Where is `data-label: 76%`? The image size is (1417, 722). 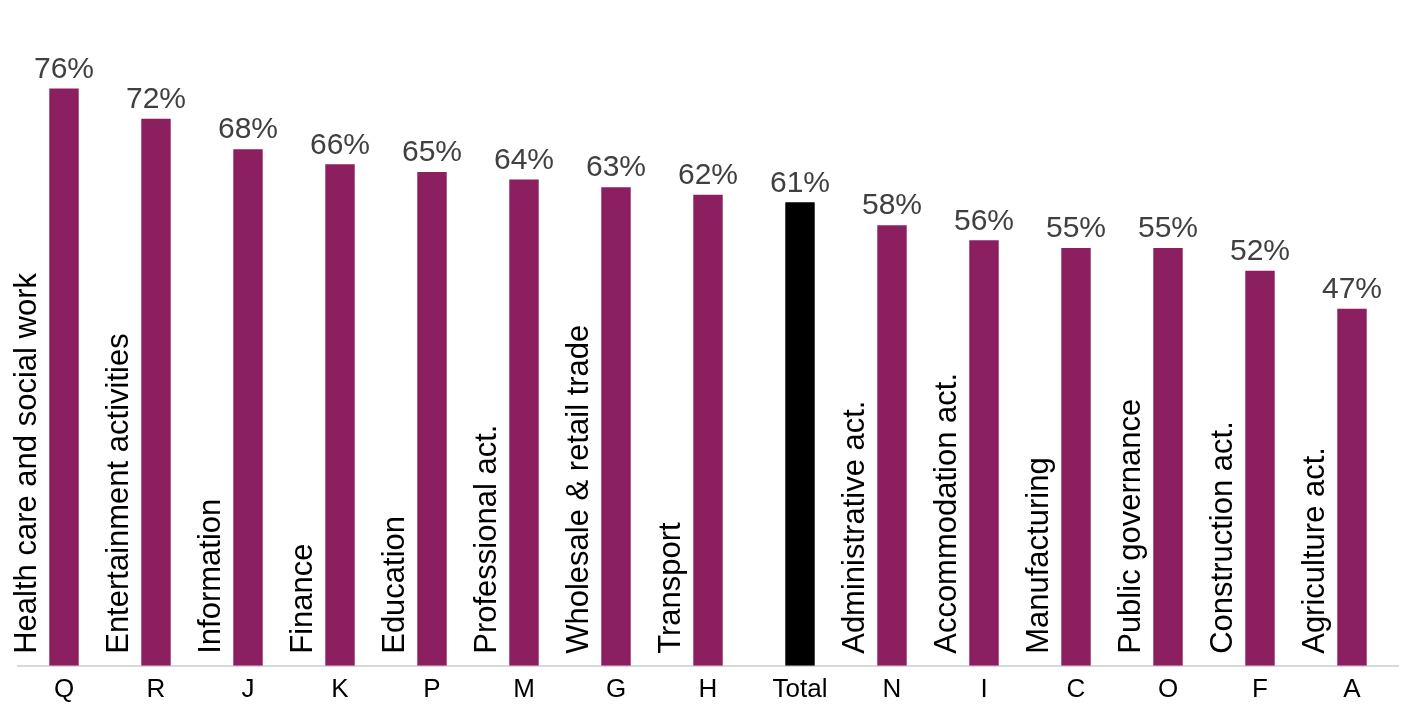
data-label: 76% is located at coordinates (64, 67).